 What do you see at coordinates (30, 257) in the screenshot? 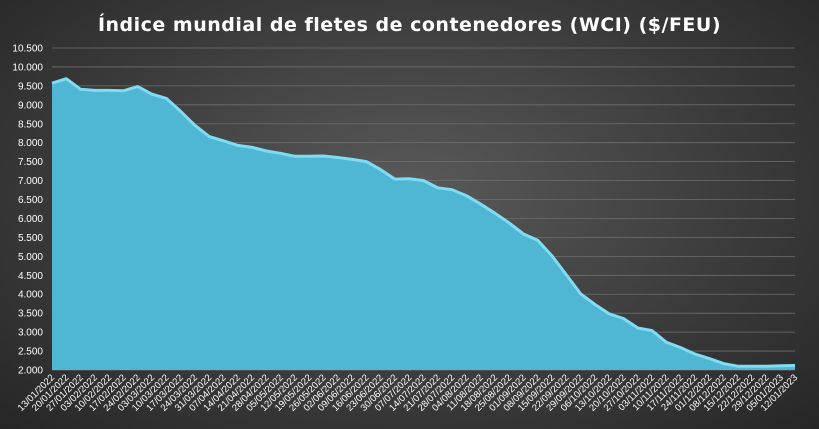
I see `y-tick-label: 5.000` at bounding box center [30, 257].